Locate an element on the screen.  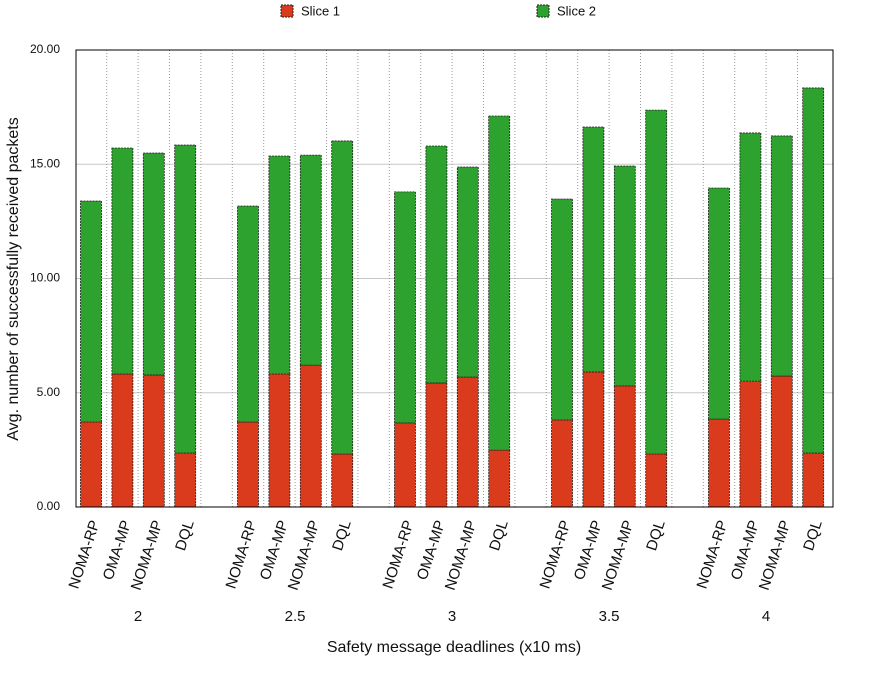
group-label: 3.5 is located at coordinates (609, 616).